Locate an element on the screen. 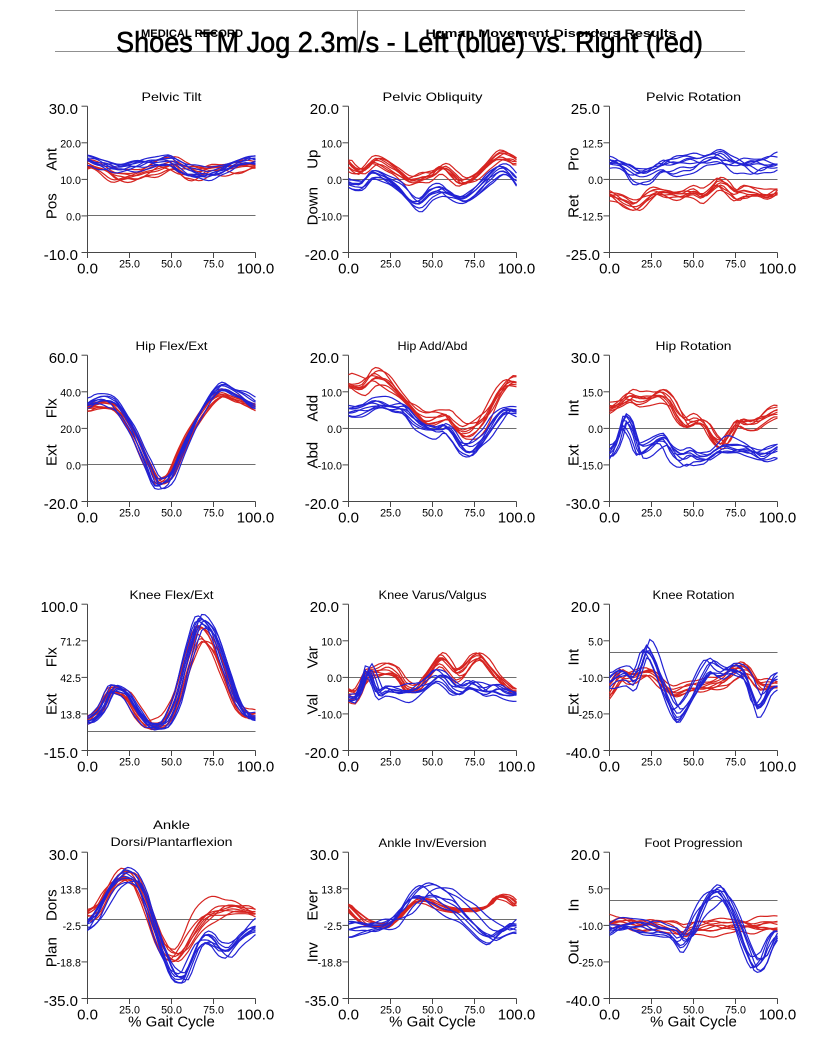  svg-text: -18.8 is located at coordinates (69, 963).